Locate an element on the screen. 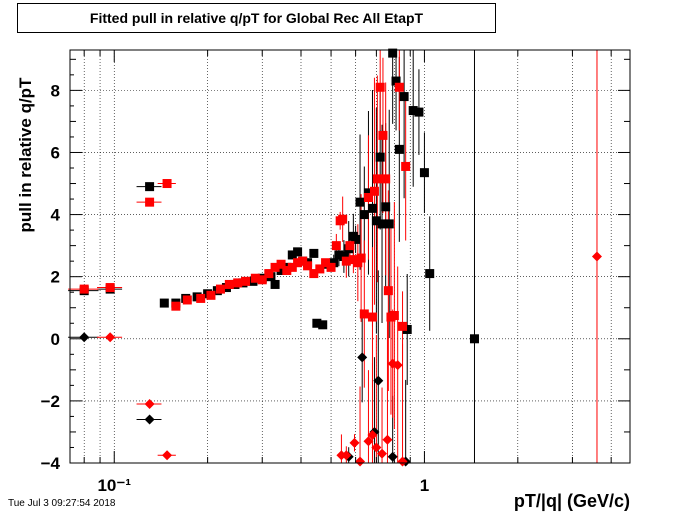 The width and height of the screenshot is (700, 514). y-tick-label: 4 is located at coordinates (56, 215).